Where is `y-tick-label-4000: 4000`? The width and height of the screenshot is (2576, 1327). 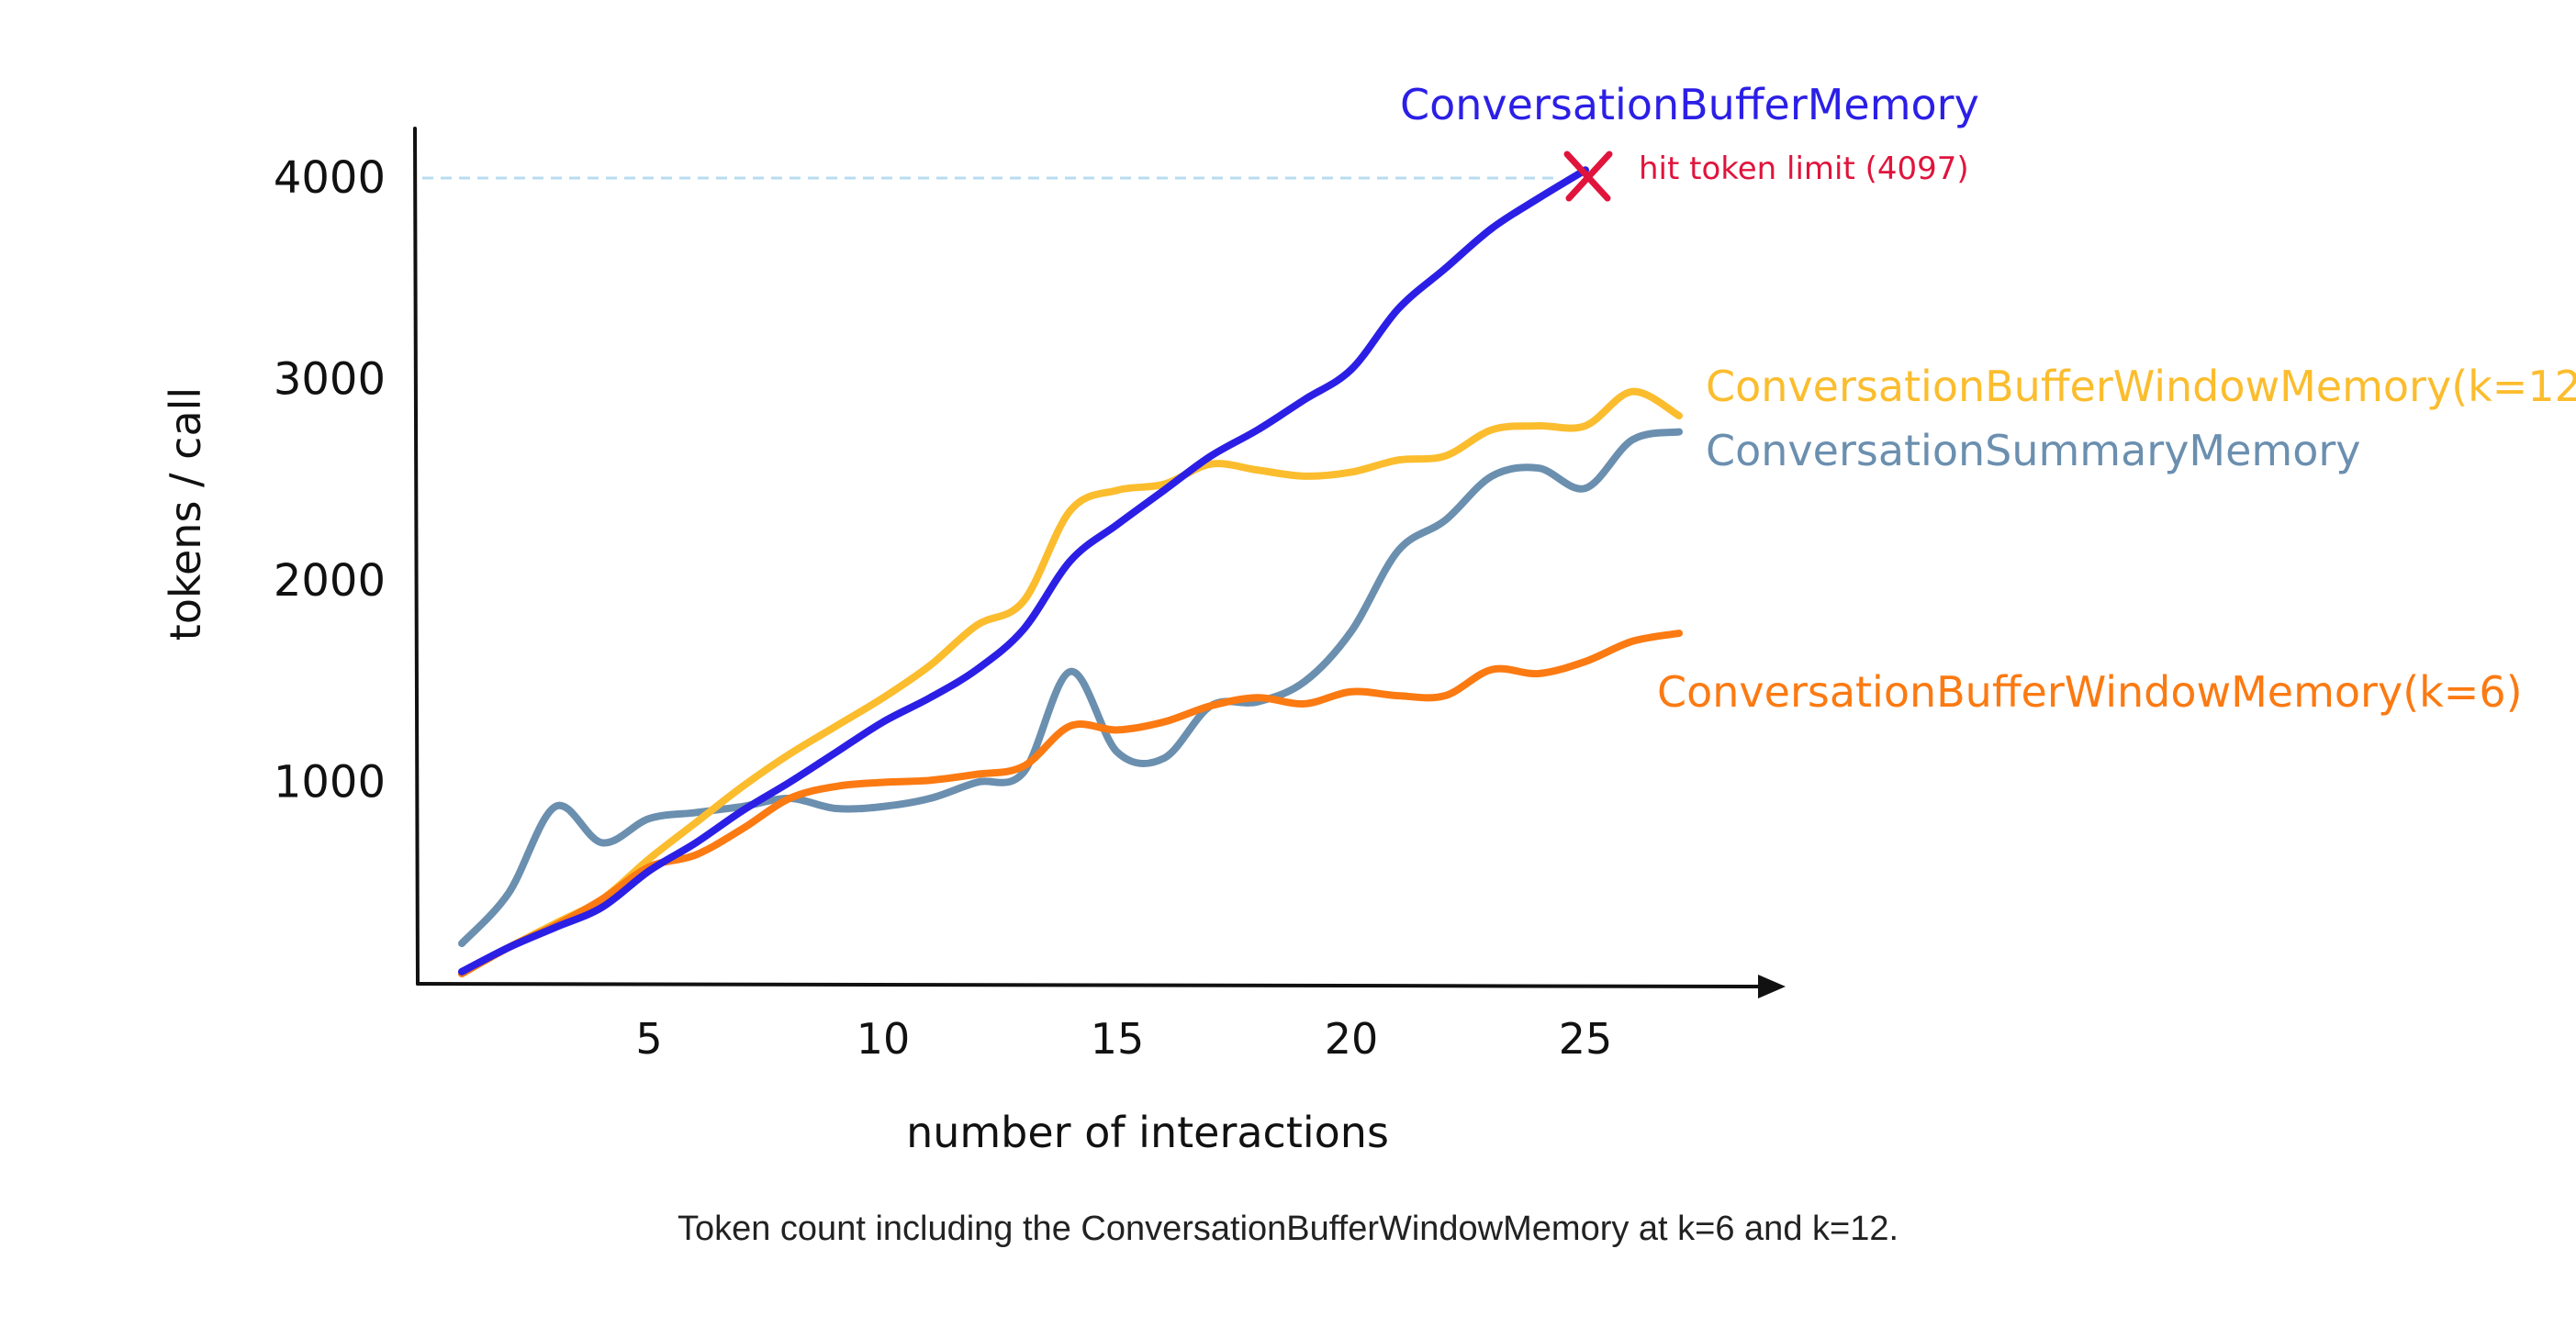
y-tick-label-4000: 4000 is located at coordinates (330, 178).